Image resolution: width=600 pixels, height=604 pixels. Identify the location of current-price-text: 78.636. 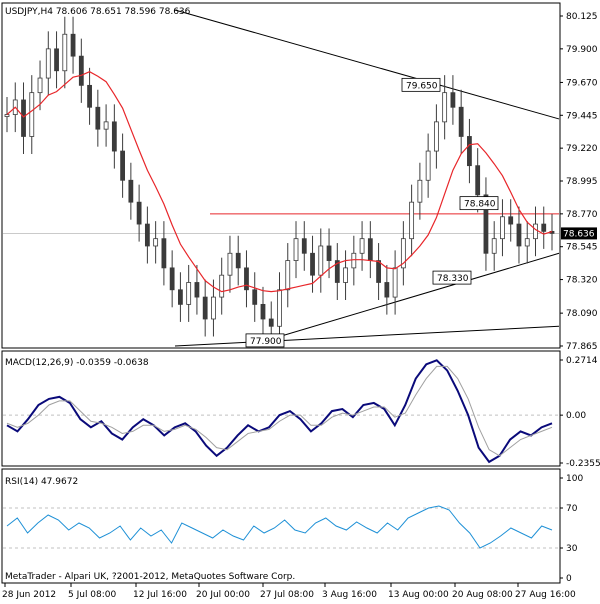
(579, 234).